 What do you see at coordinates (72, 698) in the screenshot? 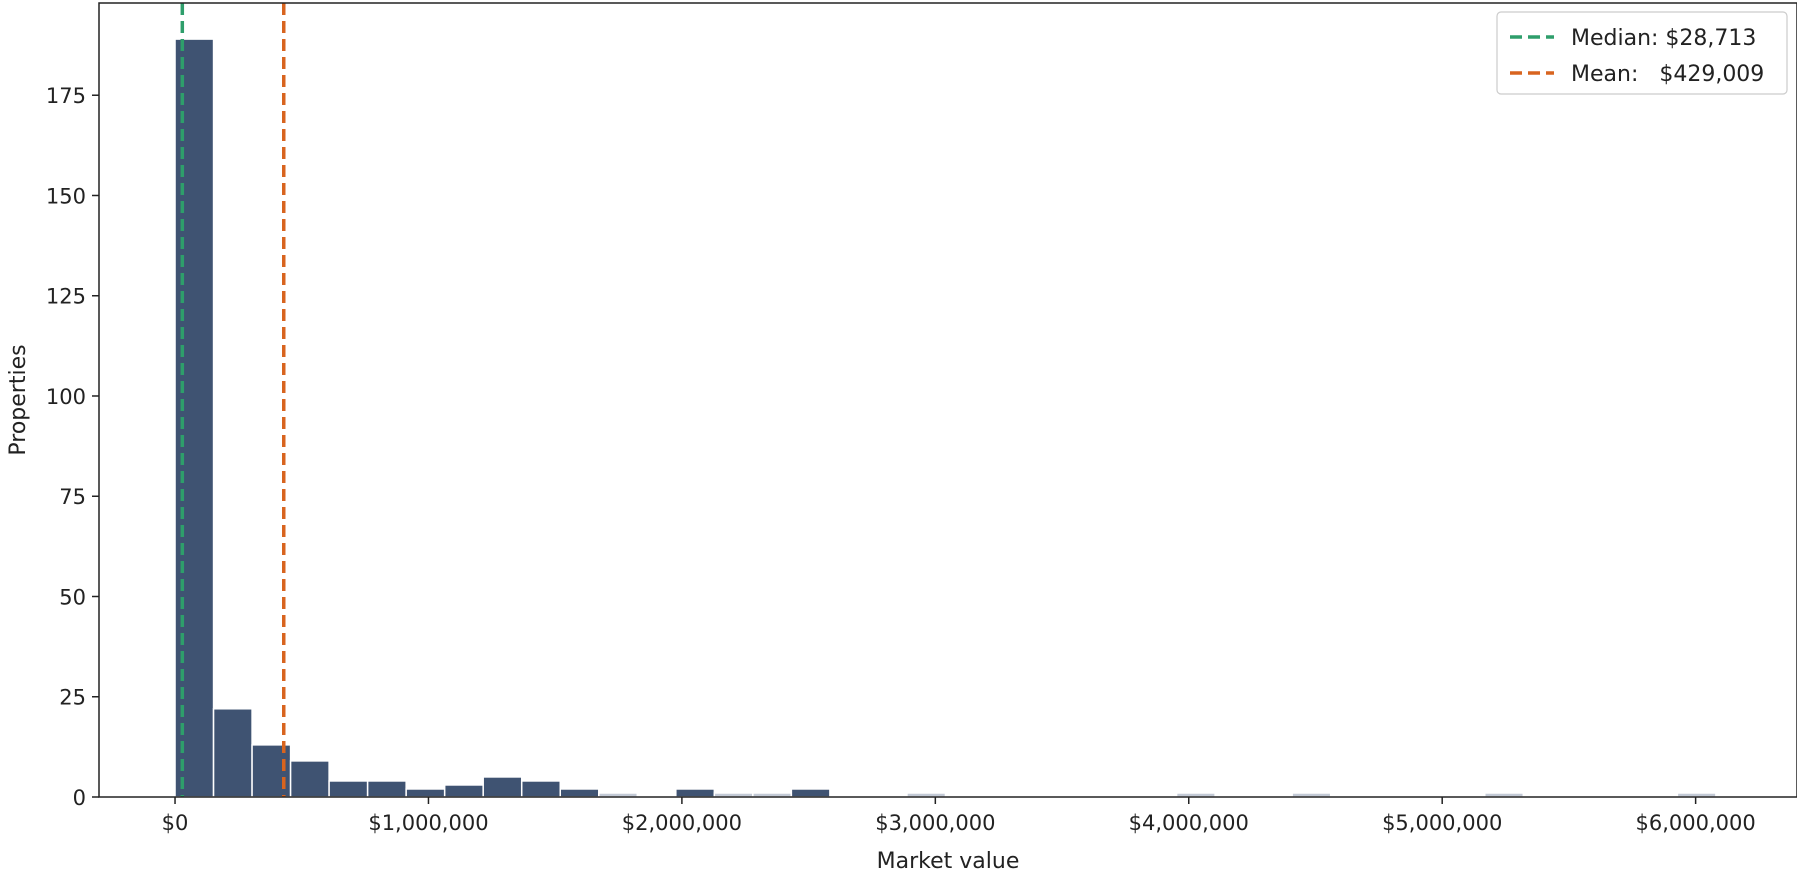
I see `y-tick-label: 25` at bounding box center [72, 698].